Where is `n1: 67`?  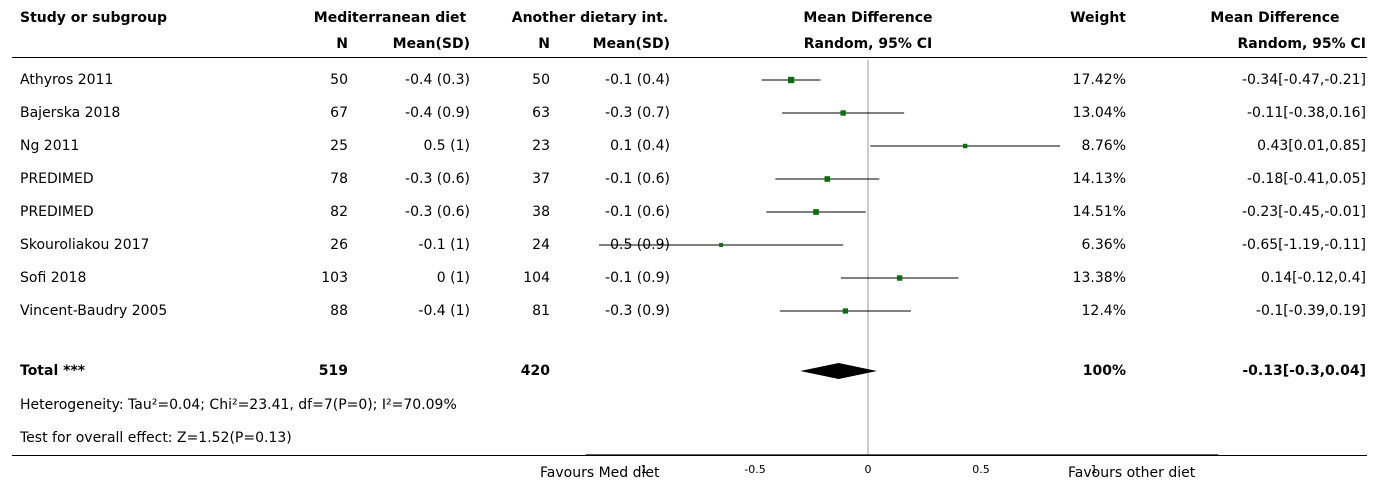
n1: 67 is located at coordinates (339, 113).